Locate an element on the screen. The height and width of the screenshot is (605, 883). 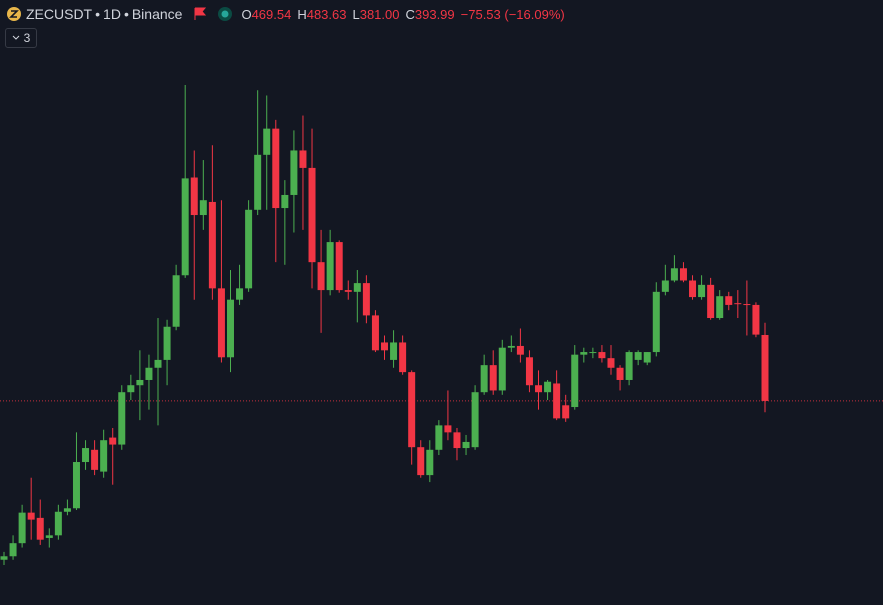
change: −75.53 (−16.09%) is located at coordinates (512, 14).